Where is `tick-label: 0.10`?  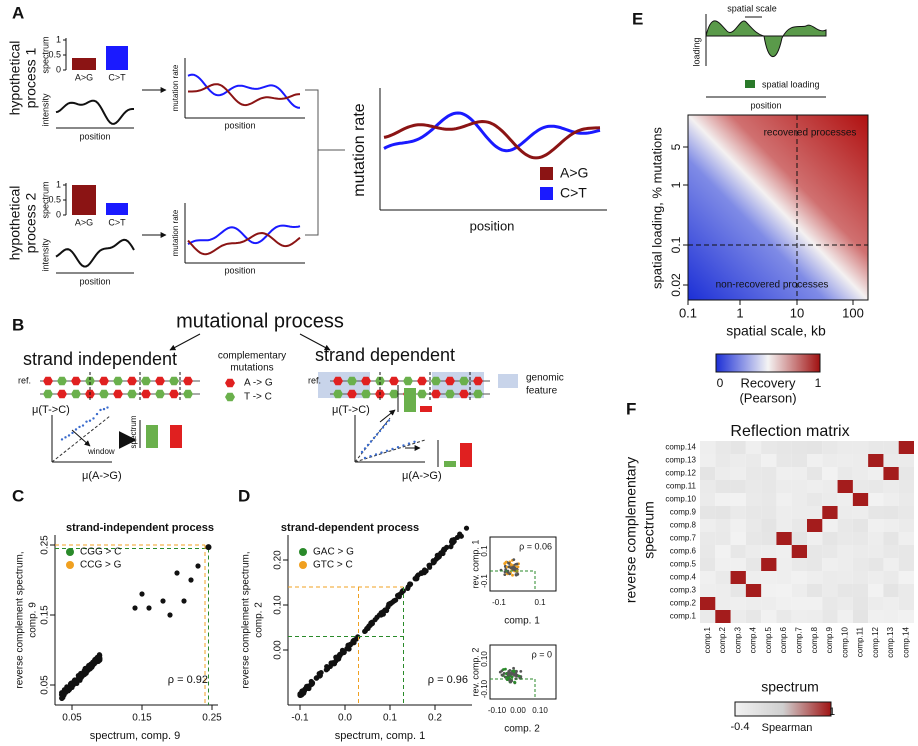
tick-label: 0.10 is located at coordinates (278, 605).